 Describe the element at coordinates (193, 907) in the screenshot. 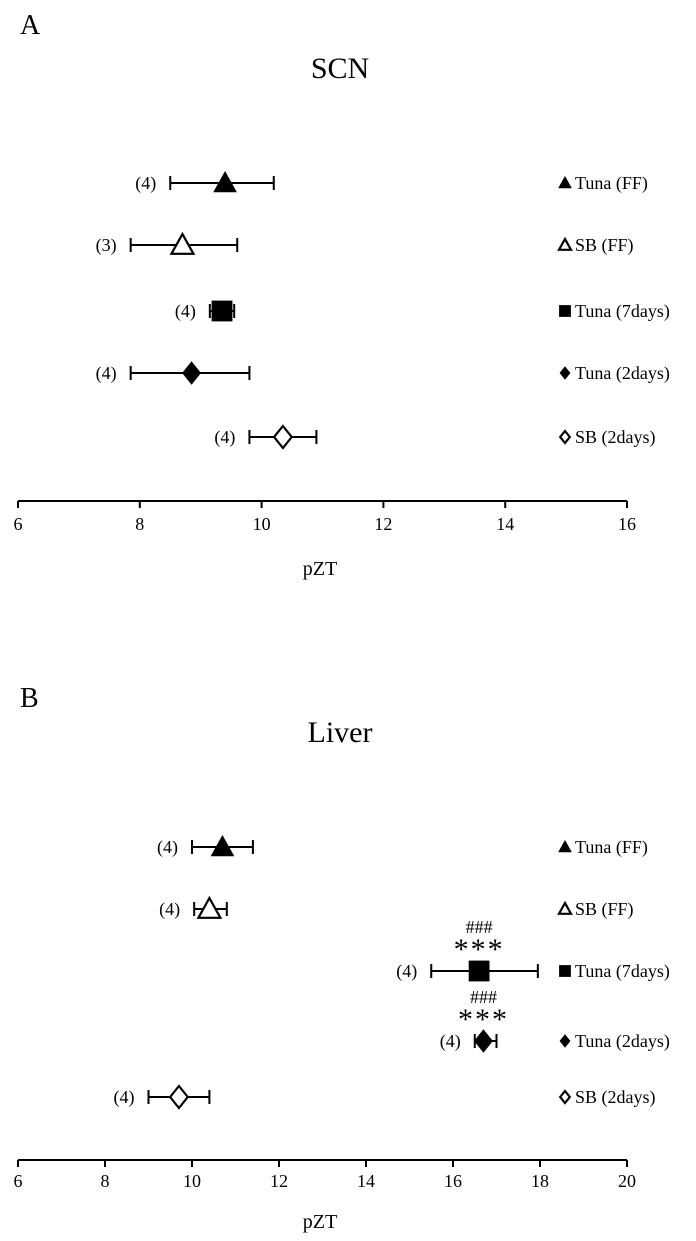

I see `series-sb-ff: (4)` at that location.